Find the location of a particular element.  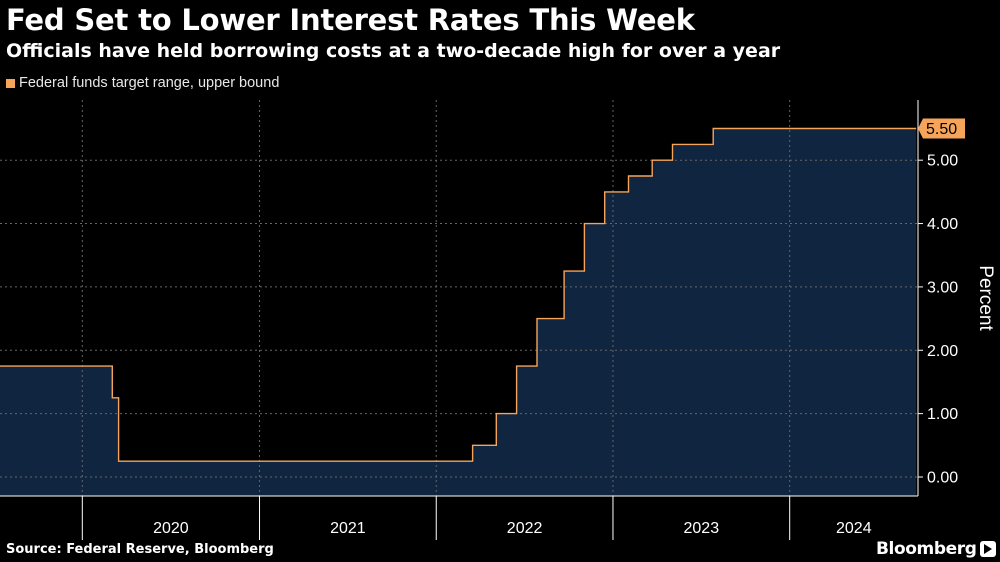

last-value-label: 5.50 is located at coordinates (941, 129).